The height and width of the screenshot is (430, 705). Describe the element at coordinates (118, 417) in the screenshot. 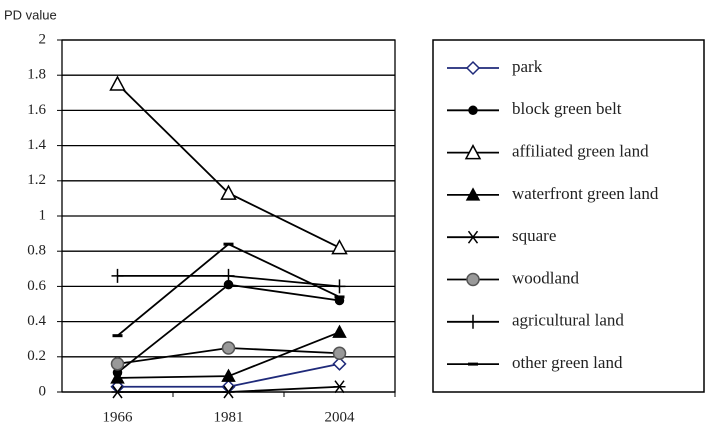

I see `x-tick-label: 1966` at that location.